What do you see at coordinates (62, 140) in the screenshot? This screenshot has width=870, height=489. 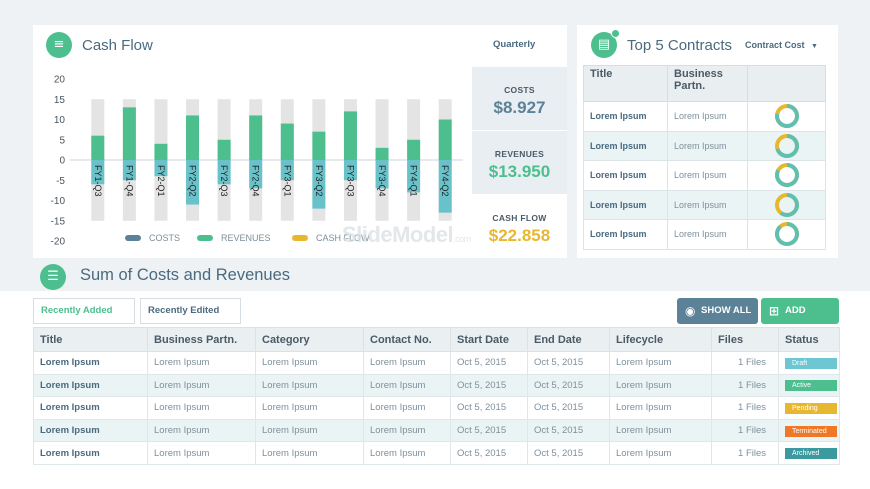 I see `y-tick-label: 5` at bounding box center [62, 140].